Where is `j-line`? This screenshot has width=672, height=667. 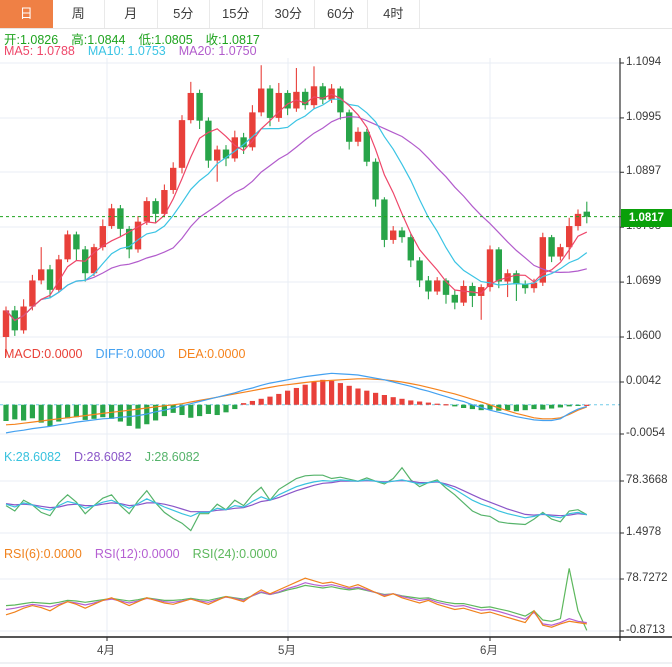
j-line is located at coordinates (296, 499).